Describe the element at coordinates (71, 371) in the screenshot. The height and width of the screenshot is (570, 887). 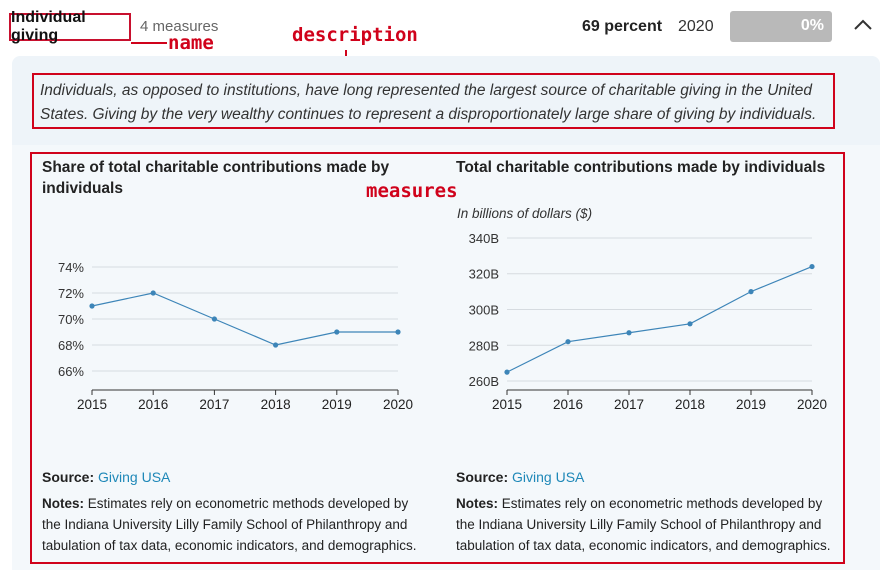
I see `y-tick-label: 66%` at that location.